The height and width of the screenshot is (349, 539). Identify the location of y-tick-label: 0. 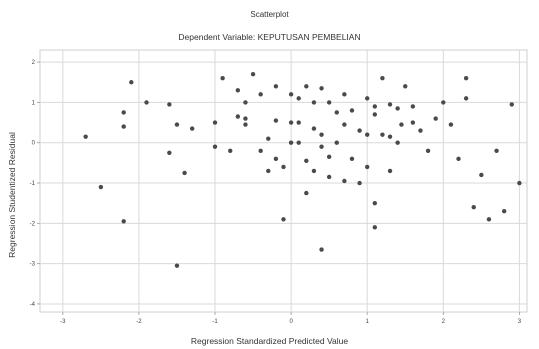
(34, 144).